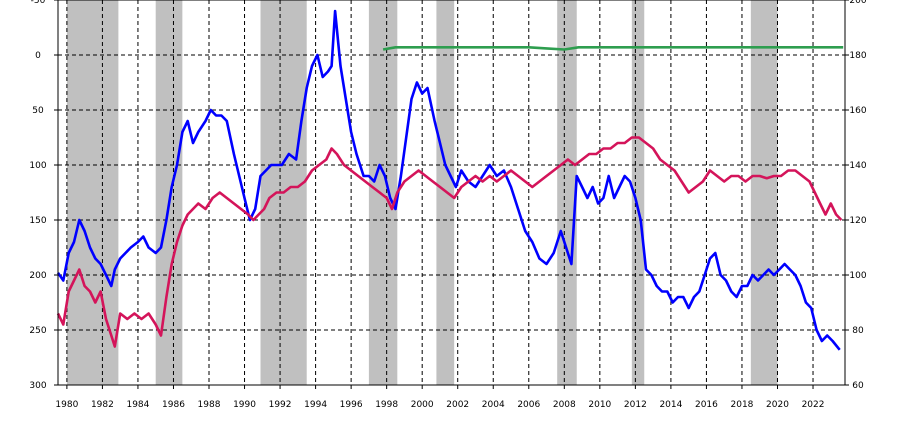  Describe the element at coordinates (315, 405) in the screenshot. I see `x-tick-label-1994: 1994` at that location.